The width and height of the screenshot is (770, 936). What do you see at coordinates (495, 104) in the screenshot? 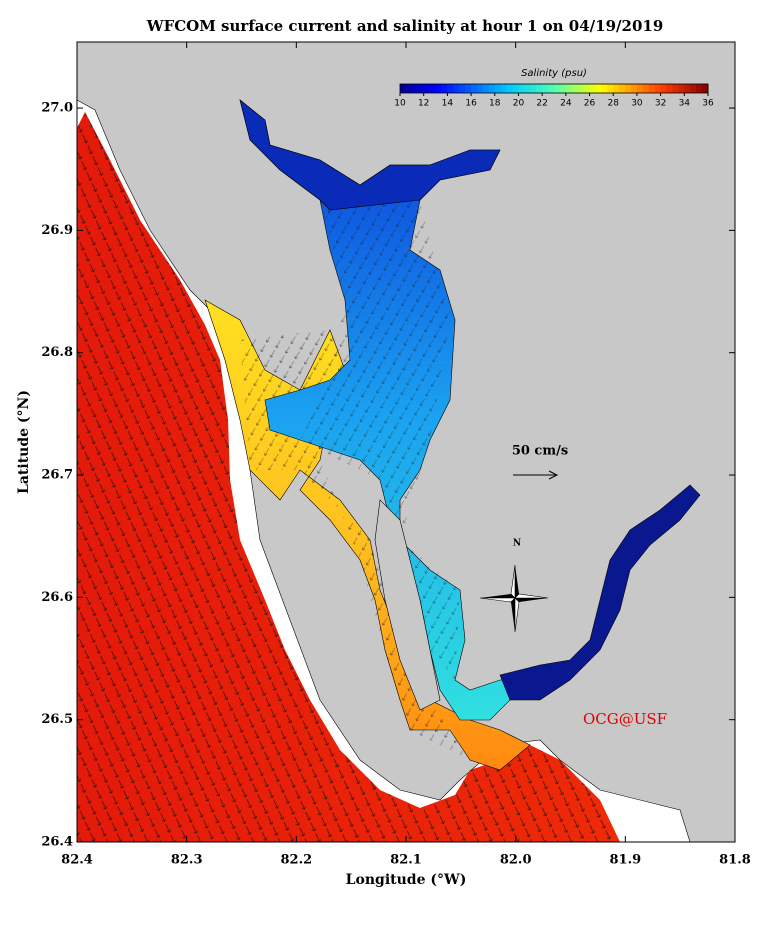
I see `colorbar-tick-label: 18` at bounding box center [495, 104].